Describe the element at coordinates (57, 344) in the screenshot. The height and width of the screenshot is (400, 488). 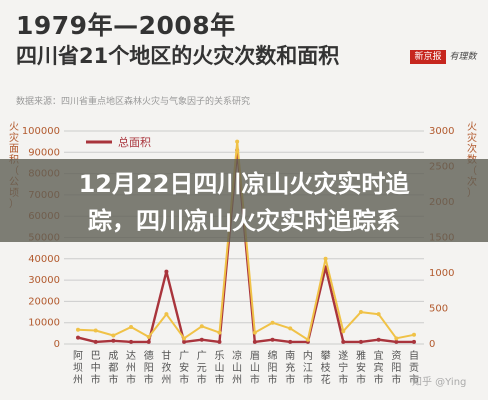
I see `y-left-tick-label: 0` at that location.